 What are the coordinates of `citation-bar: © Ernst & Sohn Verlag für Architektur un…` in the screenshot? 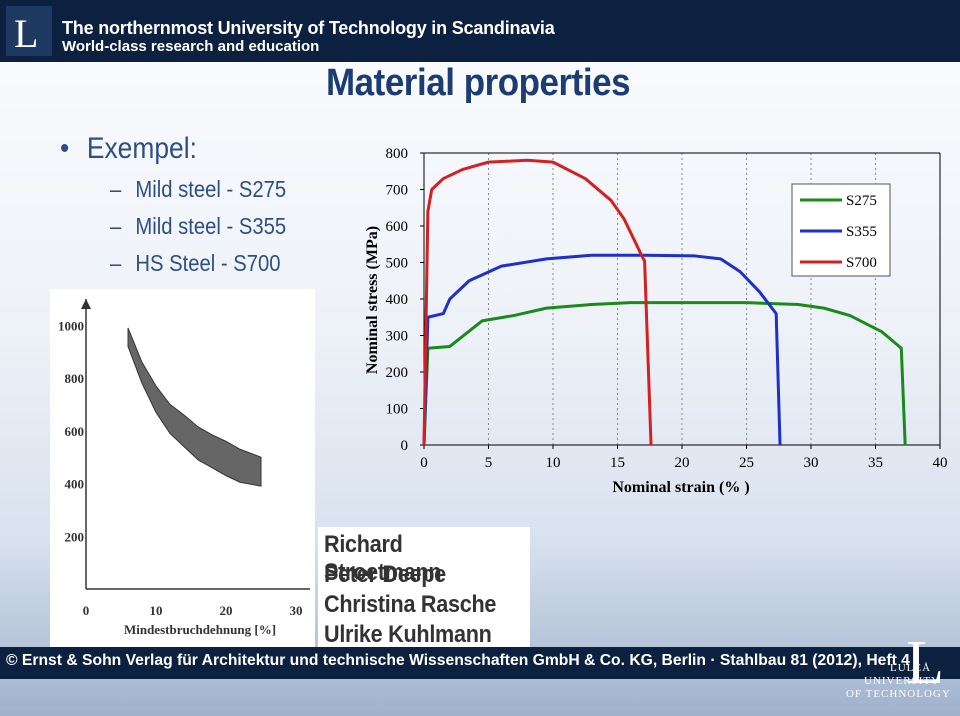 It's located at (480, 663).